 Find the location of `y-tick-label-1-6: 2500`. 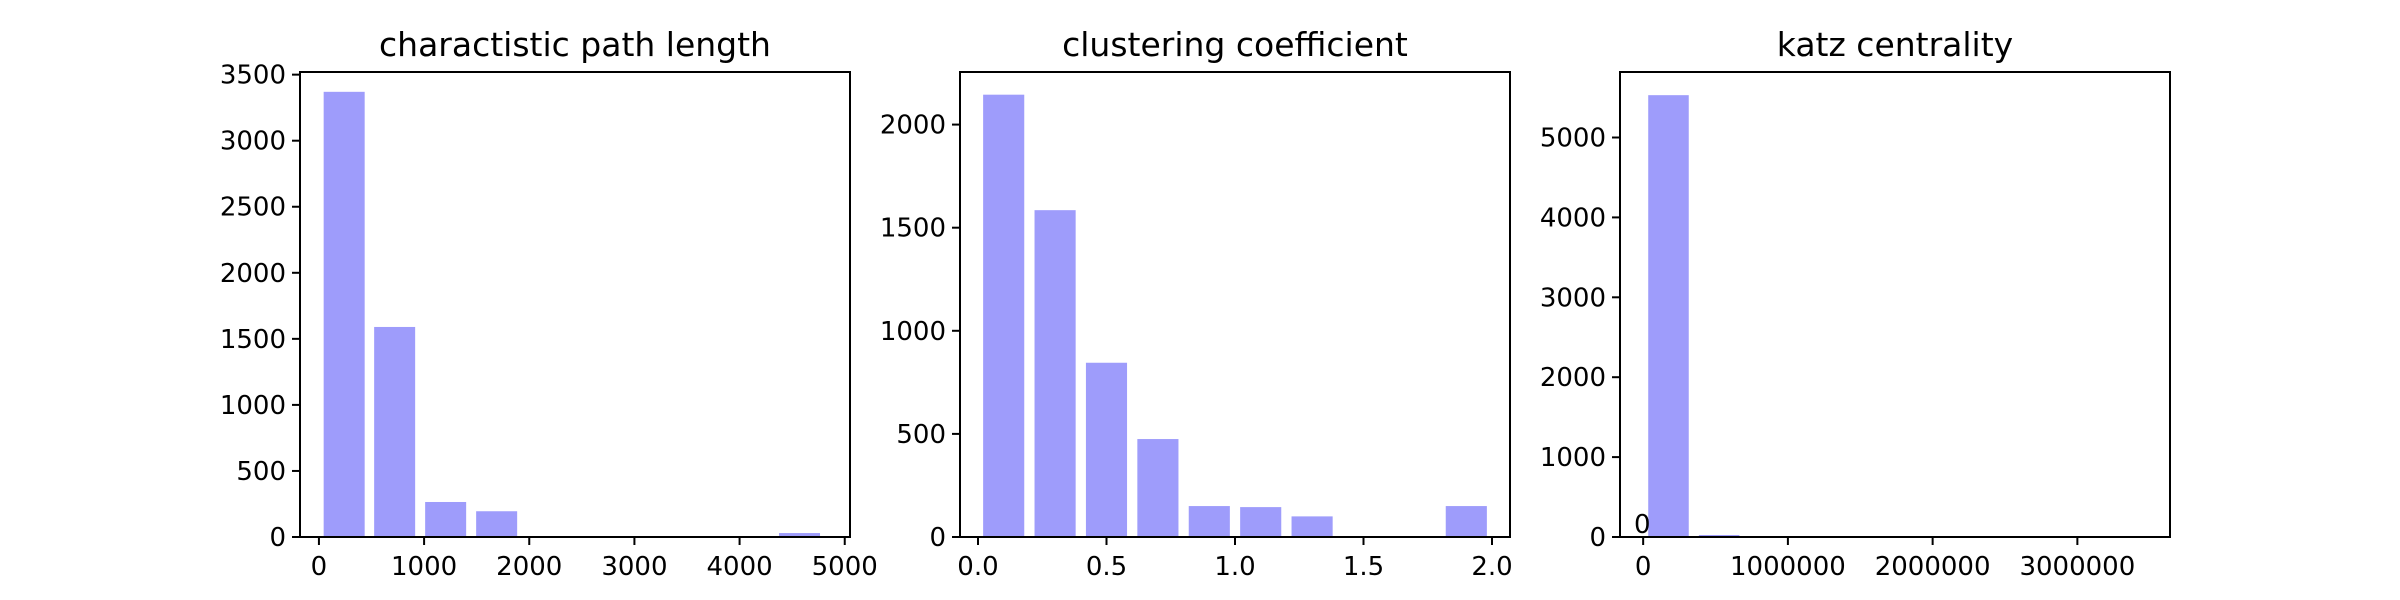

y-tick-label-1-6: 2500 is located at coordinates (253, 208).